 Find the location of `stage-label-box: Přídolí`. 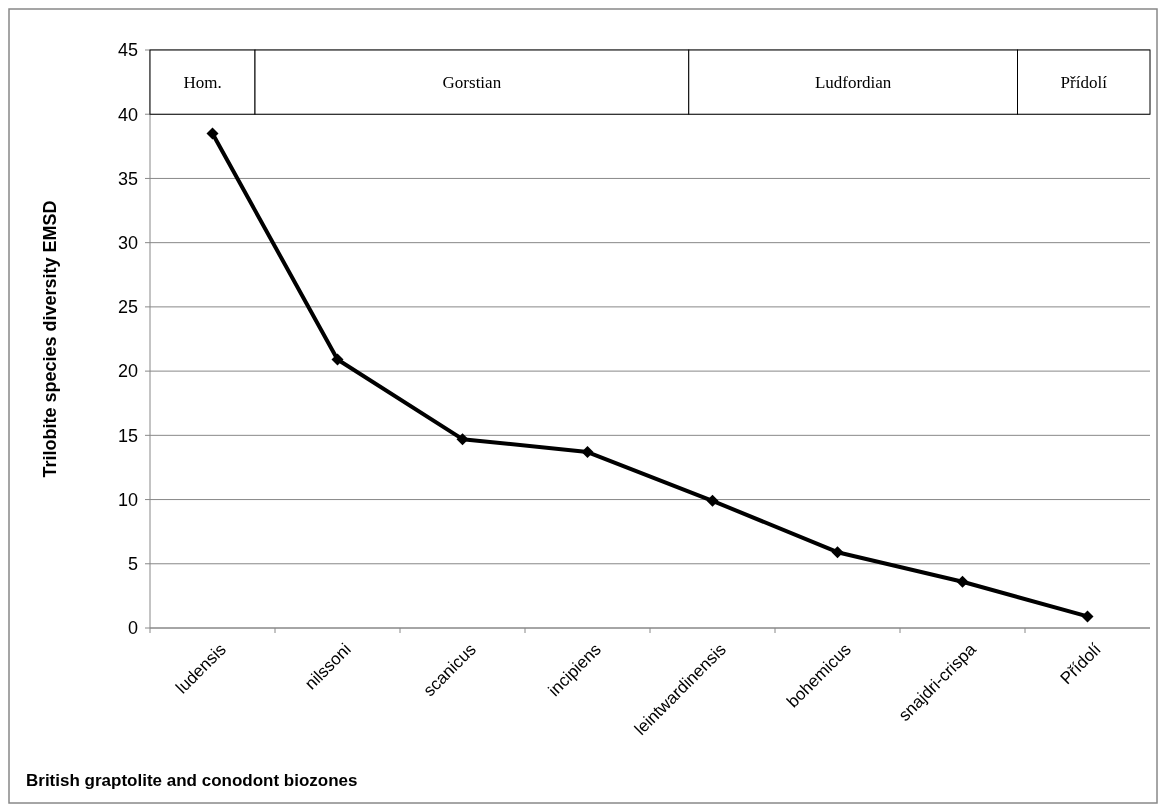

stage-label-box: Přídolí is located at coordinates (1084, 82).